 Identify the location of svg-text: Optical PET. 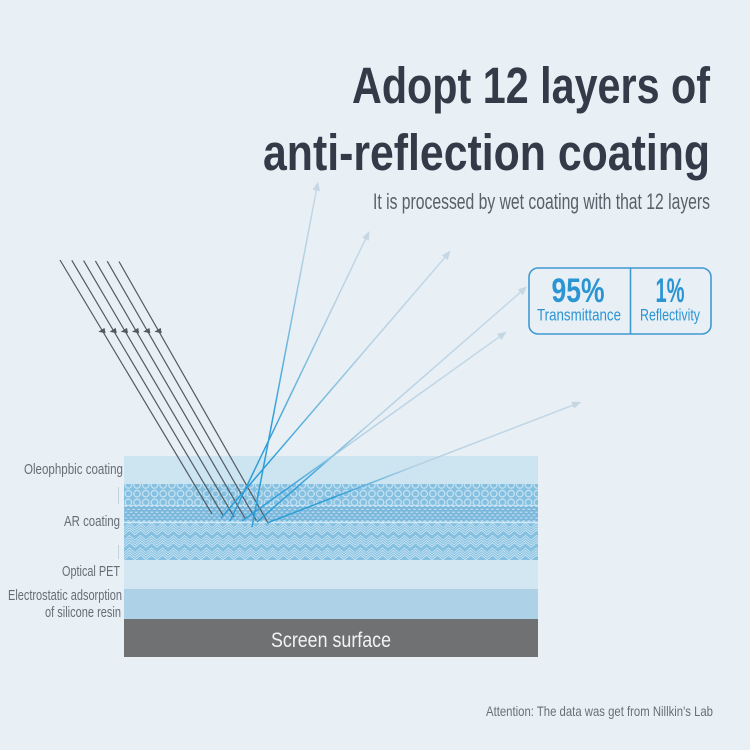
(91, 572).